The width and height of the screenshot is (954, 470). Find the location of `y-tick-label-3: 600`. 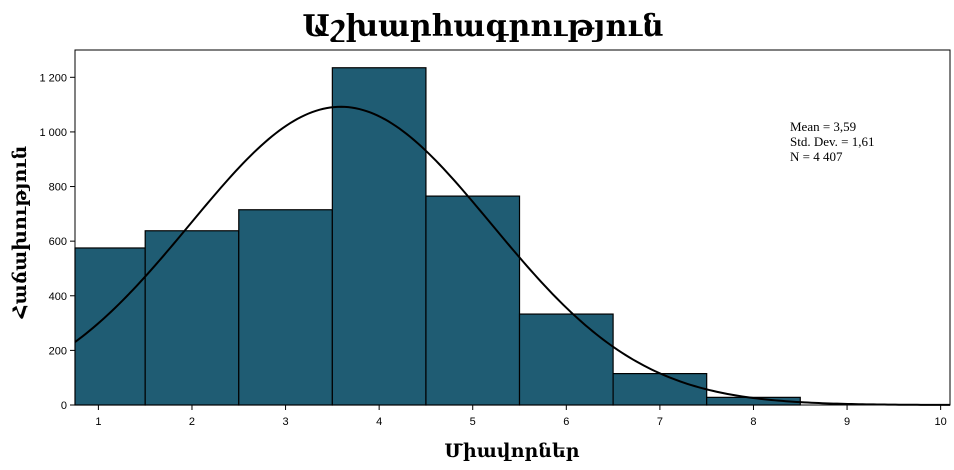

y-tick-label-3: 600 is located at coordinates (58, 242).